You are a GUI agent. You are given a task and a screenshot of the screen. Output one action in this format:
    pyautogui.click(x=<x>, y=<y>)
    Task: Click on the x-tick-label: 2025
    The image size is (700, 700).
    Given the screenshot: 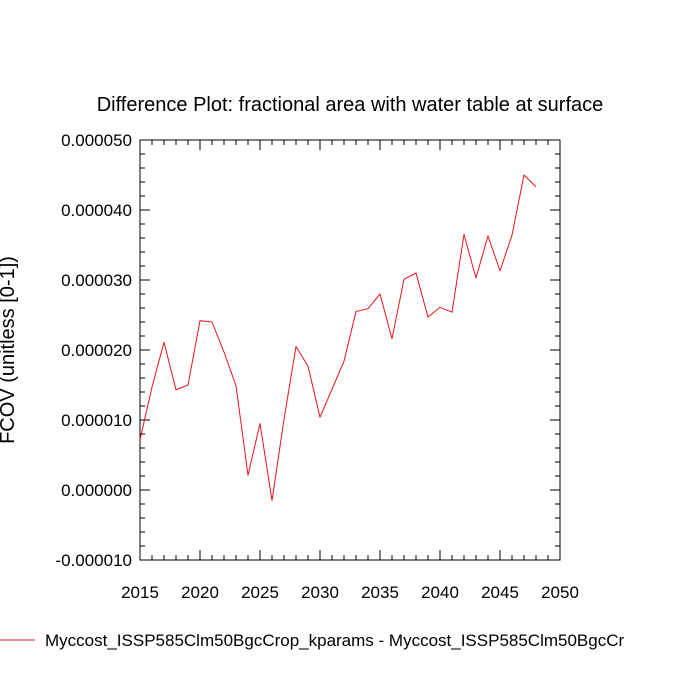 What is the action you would take?
    pyautogui.click(x=260, y=592)
    